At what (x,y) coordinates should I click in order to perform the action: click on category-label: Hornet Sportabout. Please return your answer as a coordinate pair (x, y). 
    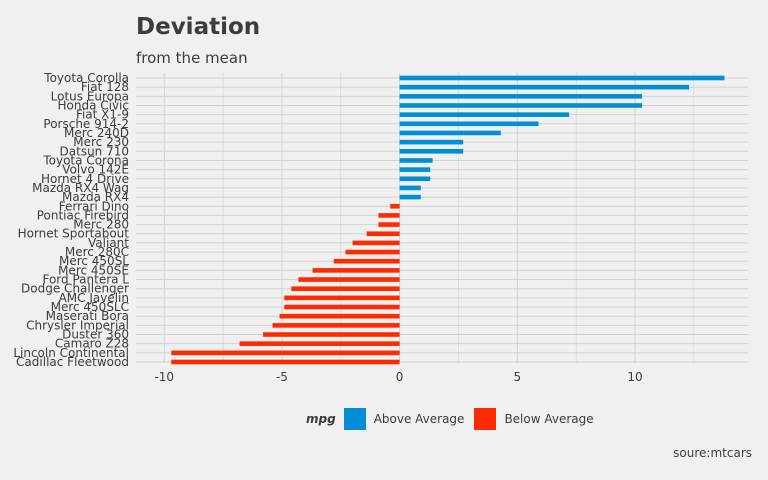
    Looking at the image, I should click on (74, 234).